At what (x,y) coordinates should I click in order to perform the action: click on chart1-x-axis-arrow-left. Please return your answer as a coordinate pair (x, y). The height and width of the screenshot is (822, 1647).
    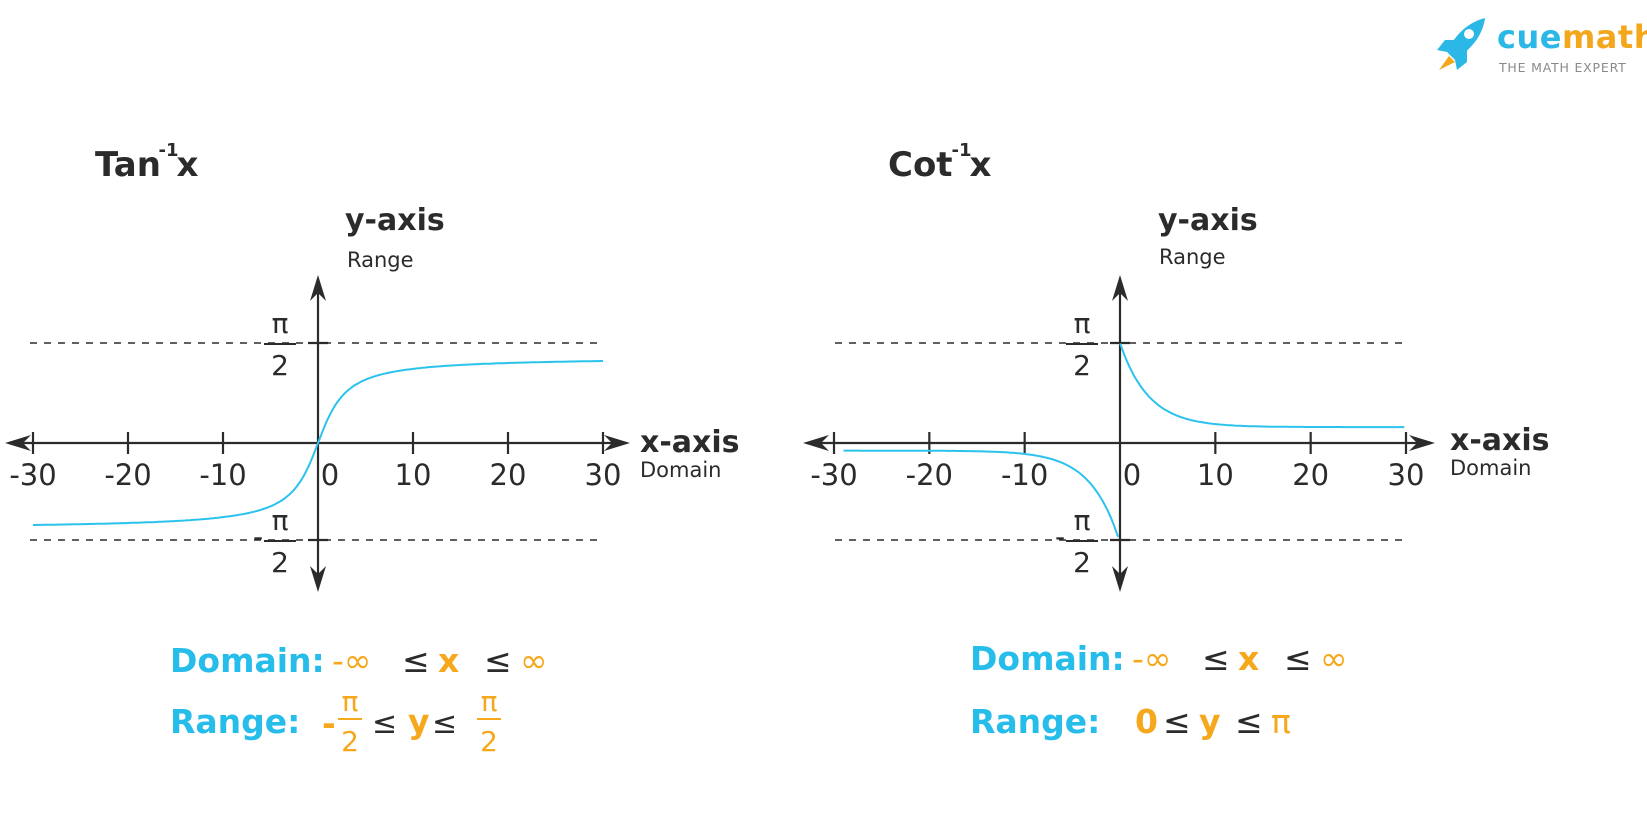
    Looking at the image, I should click on (18, 443).